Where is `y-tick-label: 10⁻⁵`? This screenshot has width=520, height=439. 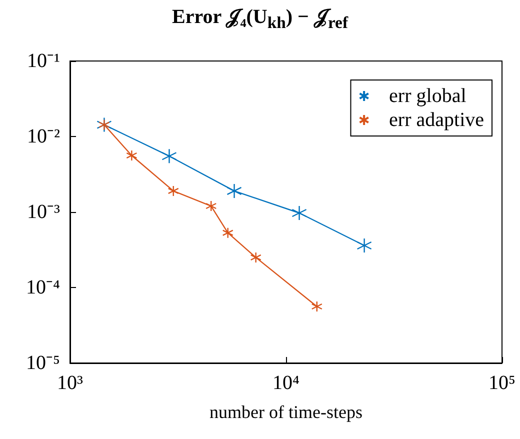 y-tick-label: 10⁻⁵ is located at coordinates (43, 363).